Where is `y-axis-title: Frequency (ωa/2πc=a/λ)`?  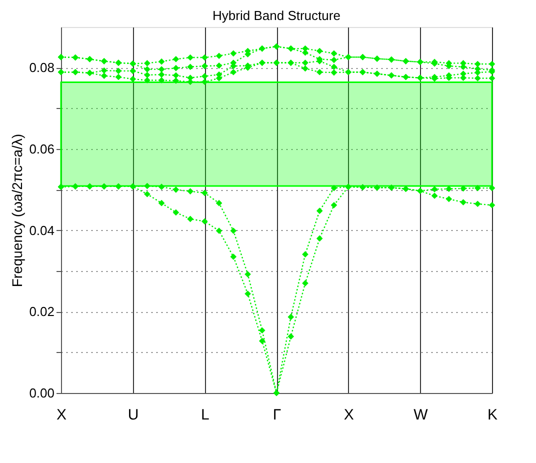 y-axis-title: Frequency (ωa/2πc=a/λ) is located at coordinates (17, 211).